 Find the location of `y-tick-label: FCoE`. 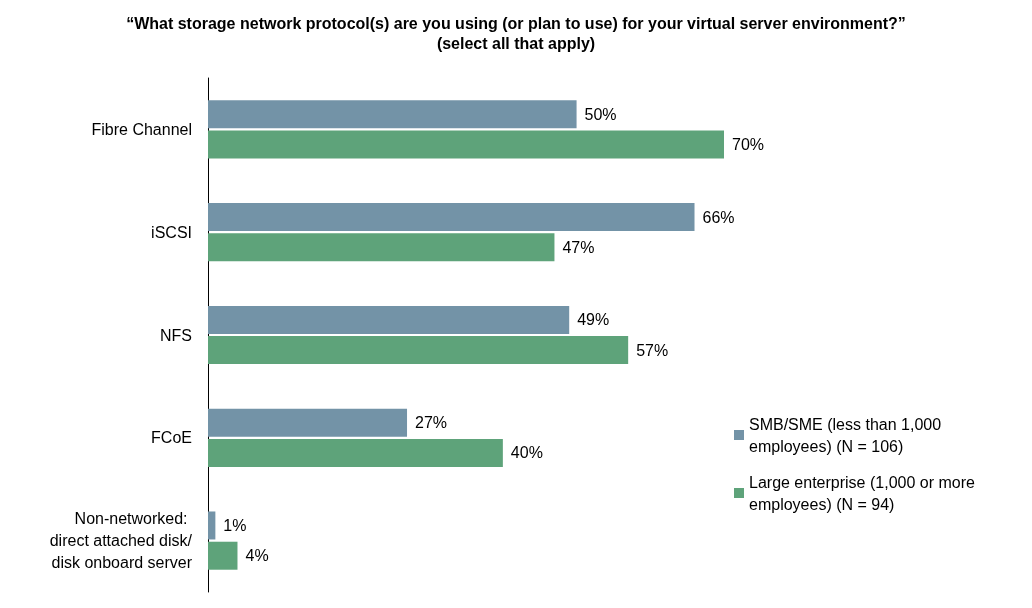

y-tick-label: FCoE is located at coordinates (171, 438).